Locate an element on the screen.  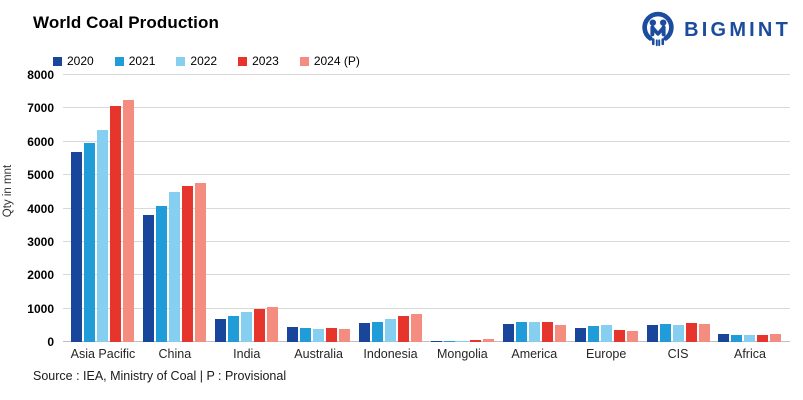
bar-2024P-australia is located at coordinates (345, 335).